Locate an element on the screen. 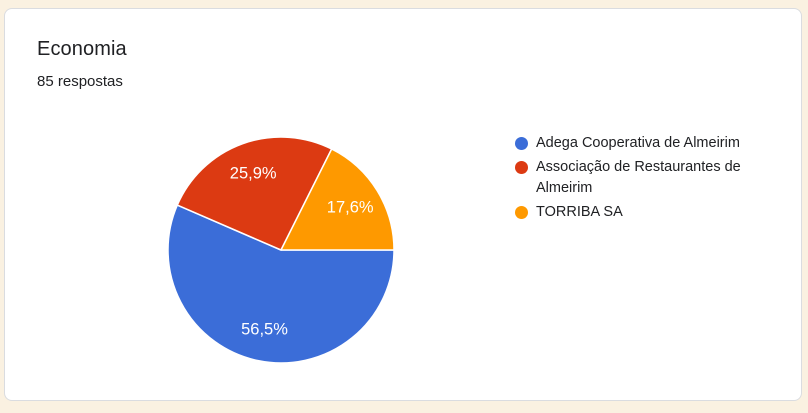  question-title: Economia is located at coordinates (82, 49).